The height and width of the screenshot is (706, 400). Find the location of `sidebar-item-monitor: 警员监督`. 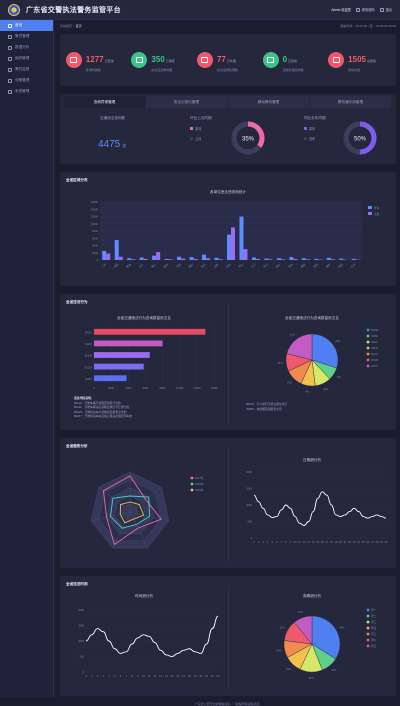

sidebar-item-monitor: 警员监督 is located at coordinates (26, 69).